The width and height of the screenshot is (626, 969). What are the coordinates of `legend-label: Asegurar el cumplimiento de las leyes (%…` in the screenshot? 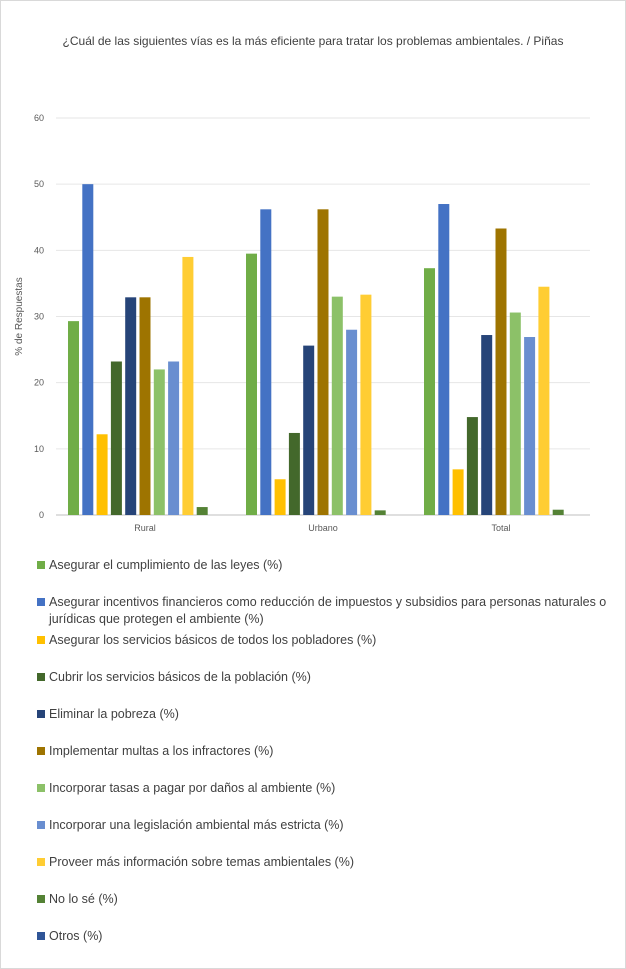 It's located at (166, 565).